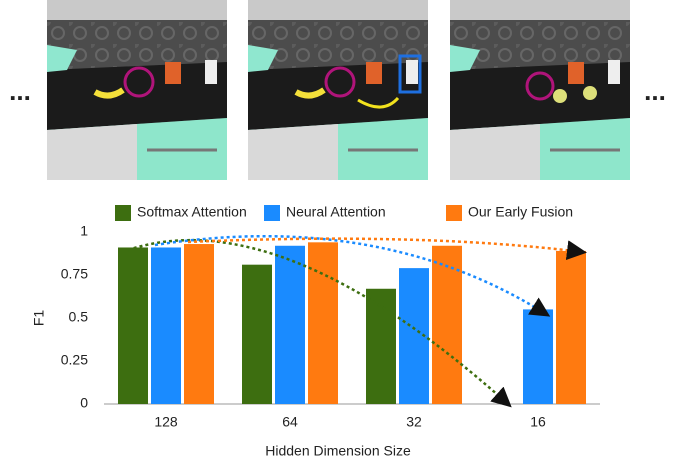  What do you see at coordinates (290, 422) in the screenshot?
I see `x-tick-label: 64` at bounding box center [290, 422].